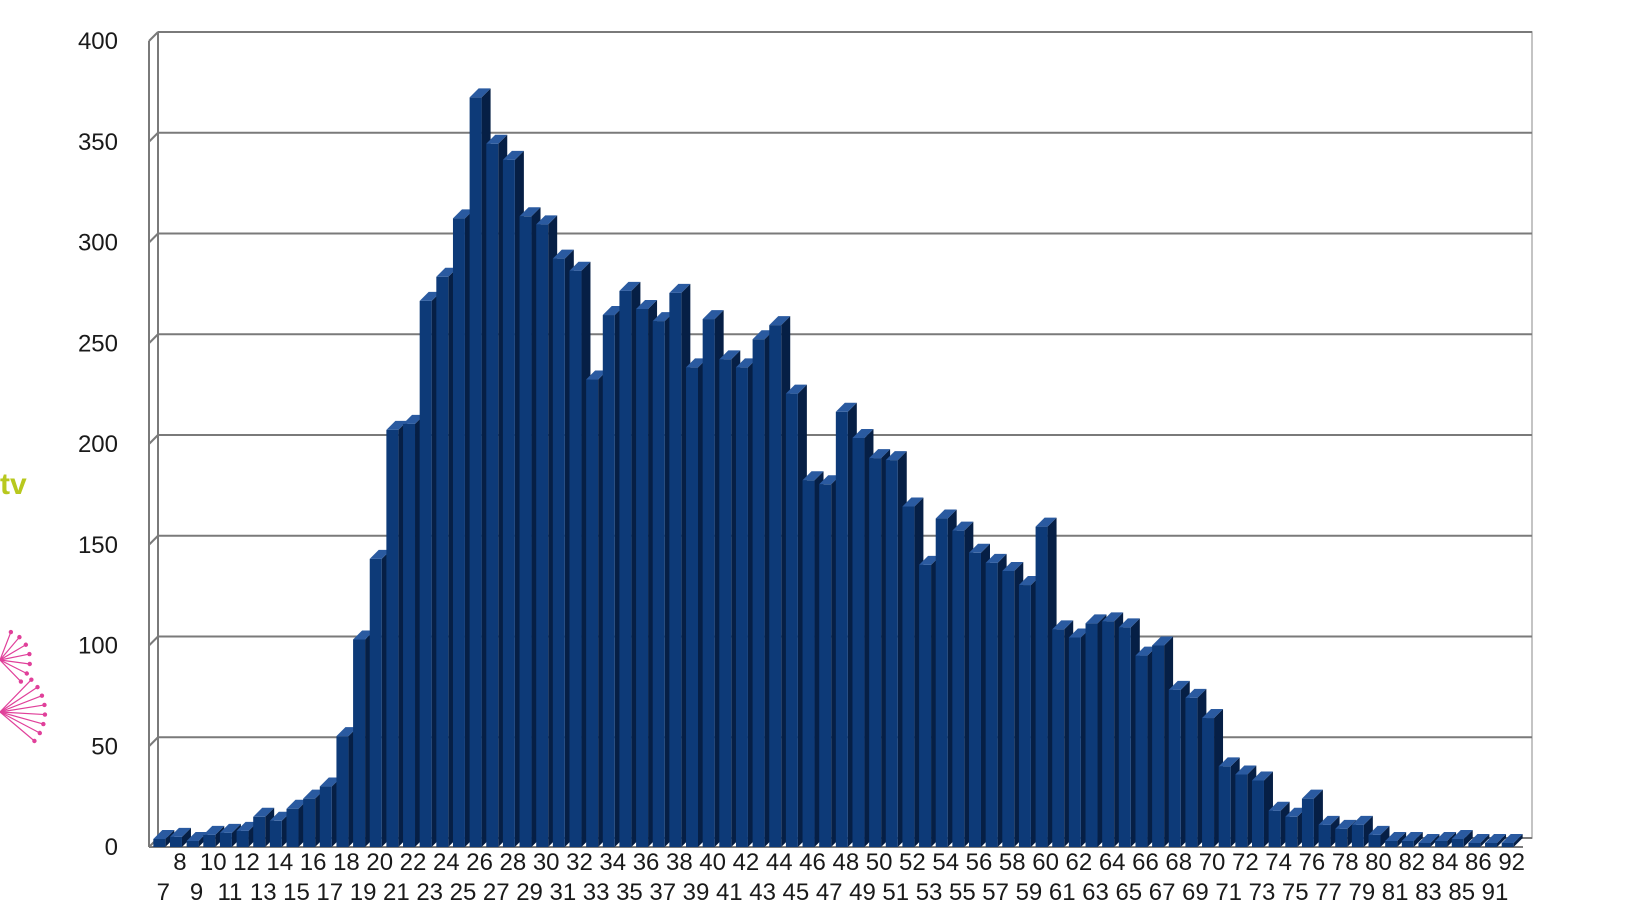 The height and width of the screenshot is (918, 1646). I want to click on x-tick-label: 10, so click(213, 862).